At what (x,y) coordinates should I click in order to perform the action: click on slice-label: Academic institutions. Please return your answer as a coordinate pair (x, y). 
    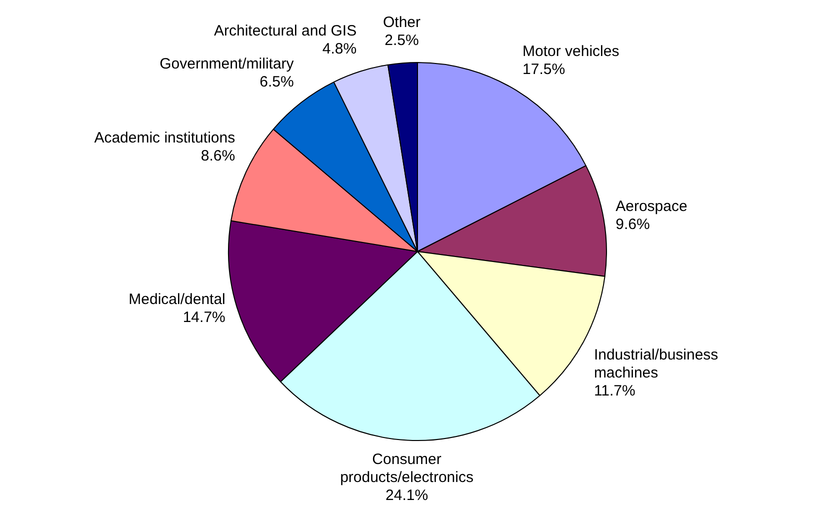
    Looking at the image, I should click on (165, 138).